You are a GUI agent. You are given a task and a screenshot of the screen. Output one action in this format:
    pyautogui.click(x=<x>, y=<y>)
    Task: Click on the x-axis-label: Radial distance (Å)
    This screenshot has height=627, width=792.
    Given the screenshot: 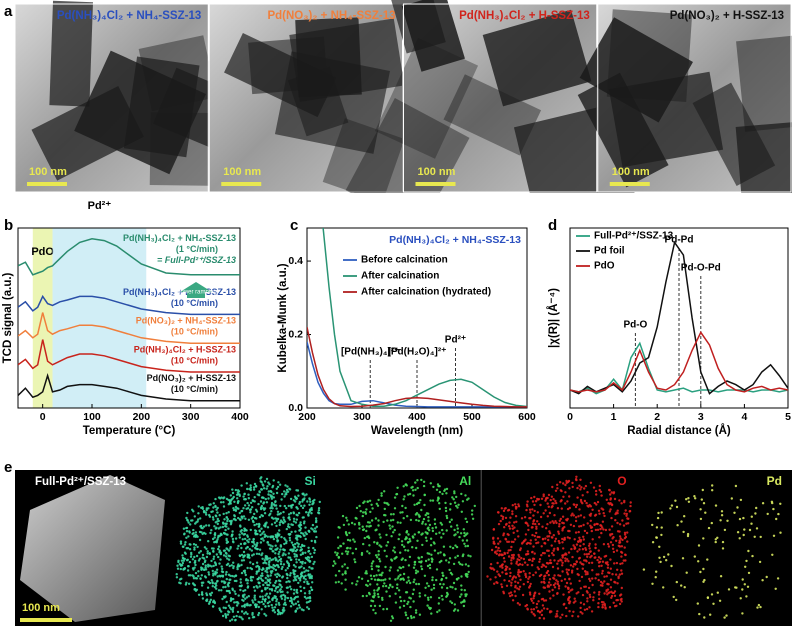 What is the action you would take?
    pyautogui.click(x=679, y=430)
    